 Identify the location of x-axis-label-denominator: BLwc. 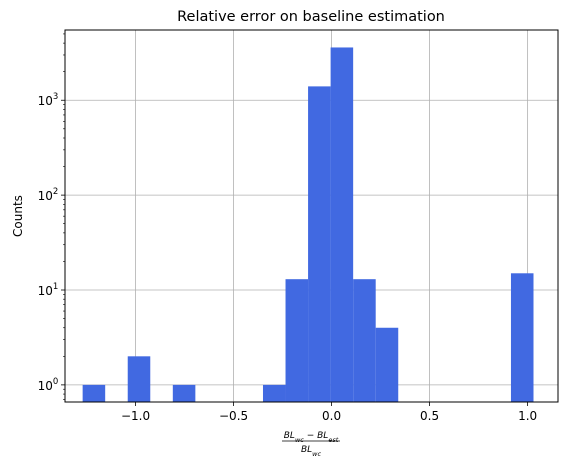
(311, 451).